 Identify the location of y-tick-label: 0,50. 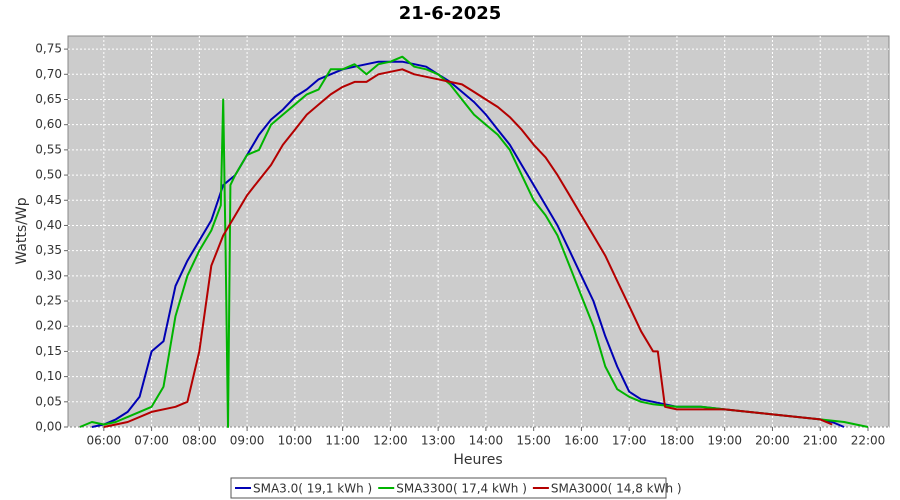
(48, 175).